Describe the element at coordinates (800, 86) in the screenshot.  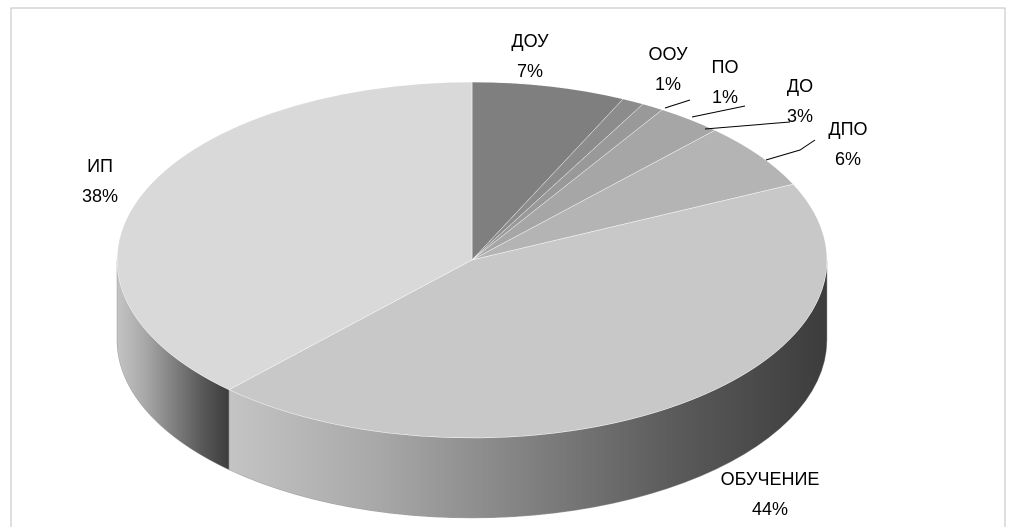
I see `category-label: ДО` at that location.